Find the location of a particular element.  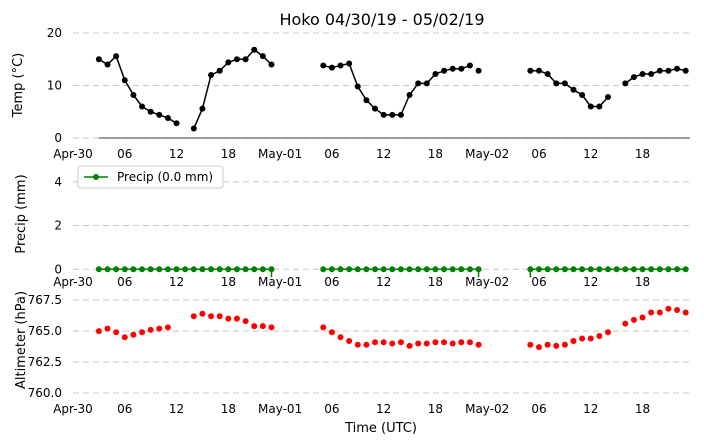

legend-box is located at coordinates (150, 177).